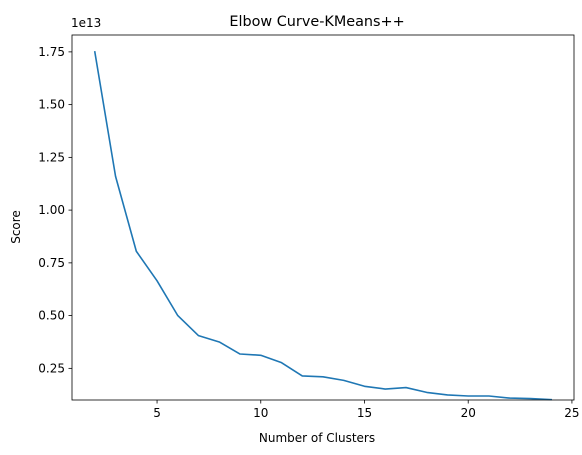  I want to click on y-tick-label: 0.50, so click(51, 316).